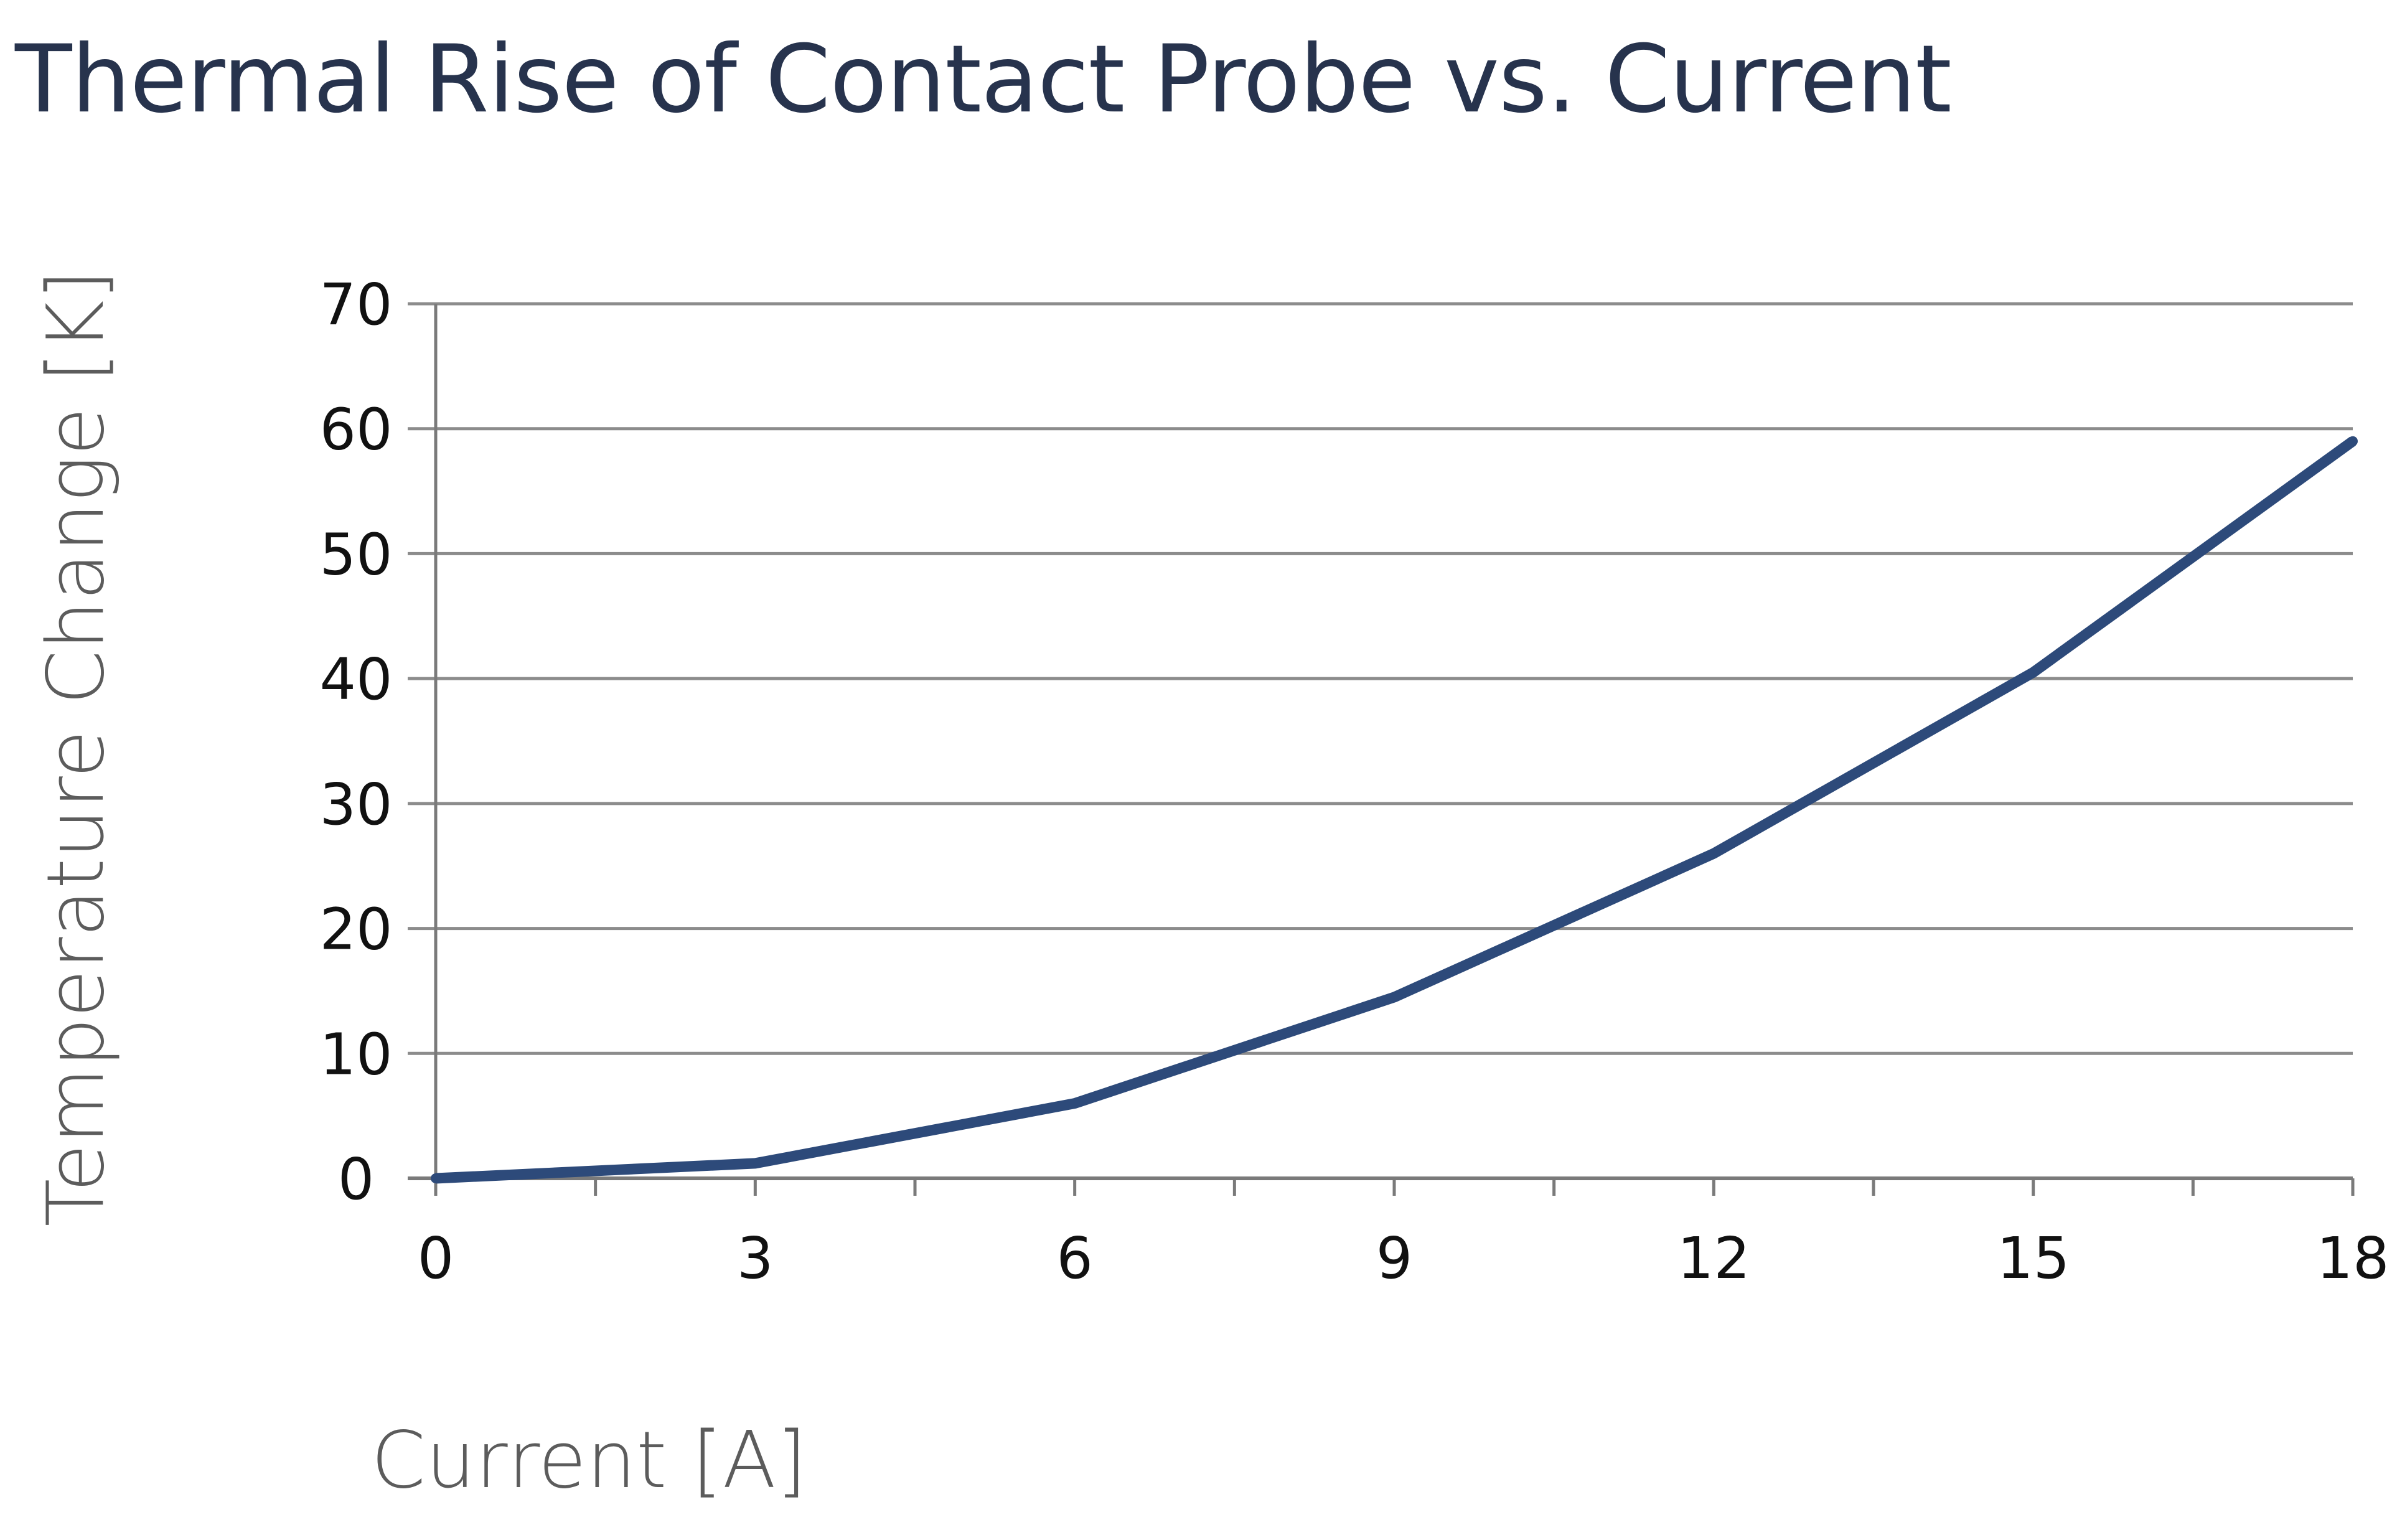 The image size is (2392, 1540). Describe the element at coordinates (355, 804) in the screenshot. I see `y-tick-label: 30` at that location.